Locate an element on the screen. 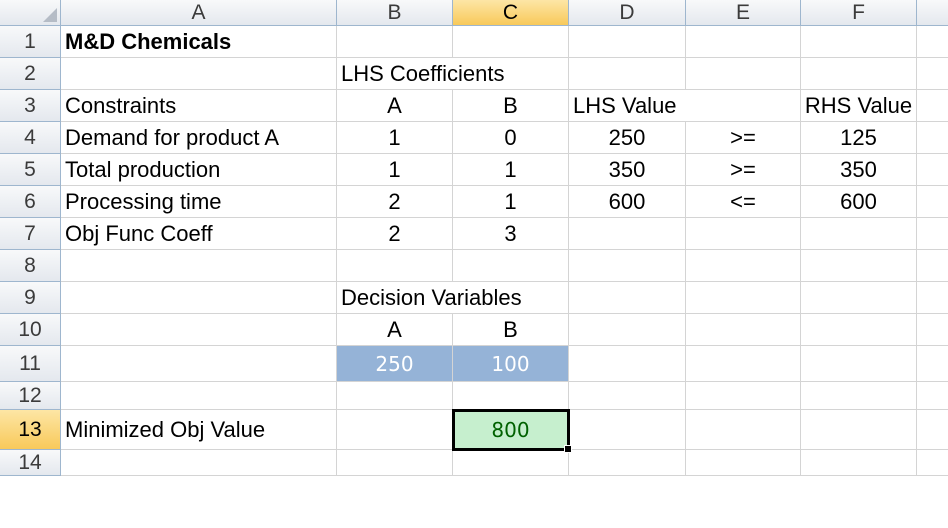  cell-d2 is located at coordinates (627, 74).